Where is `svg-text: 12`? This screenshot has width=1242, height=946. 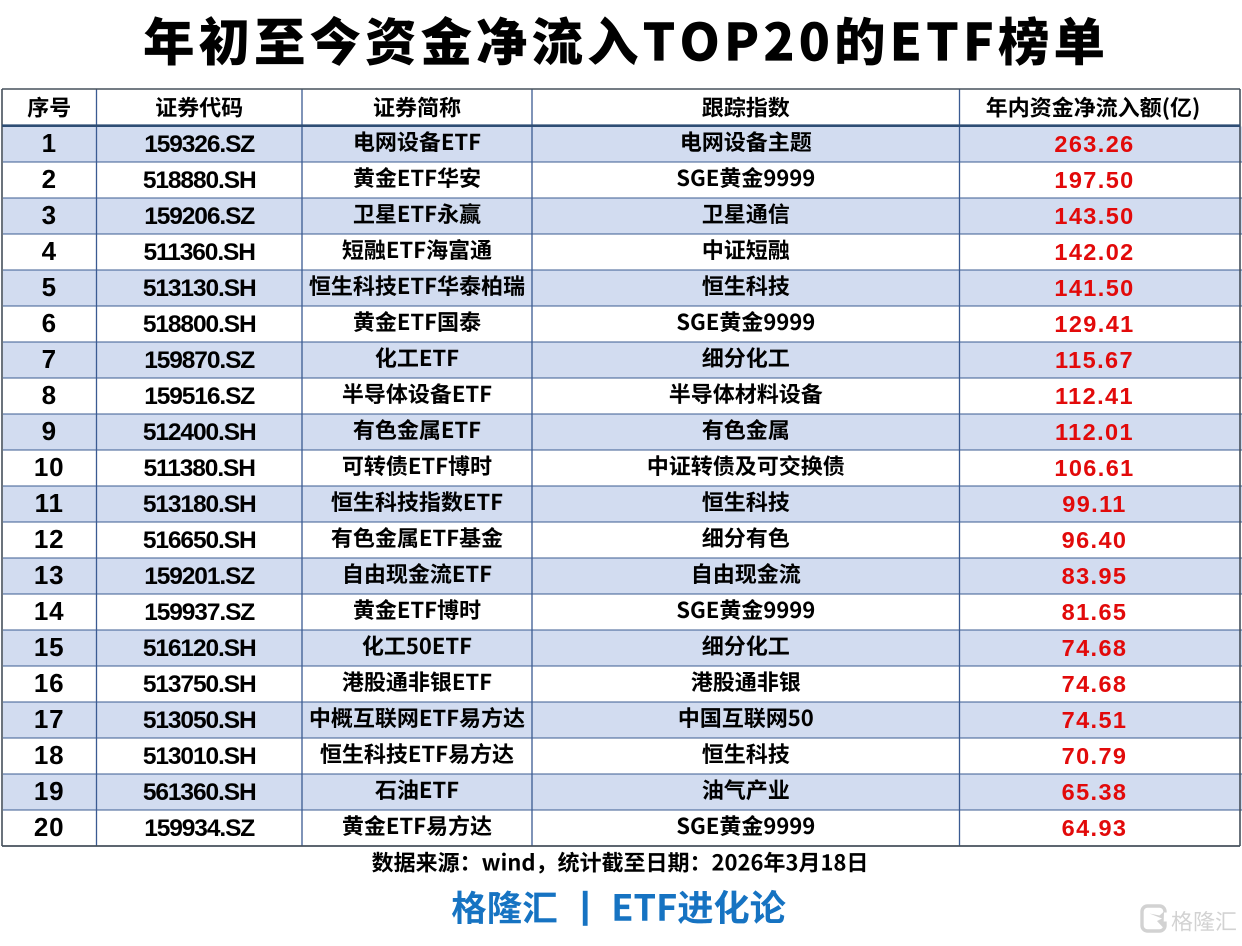 svg-text: 12 is located at coordinates (49, 539).